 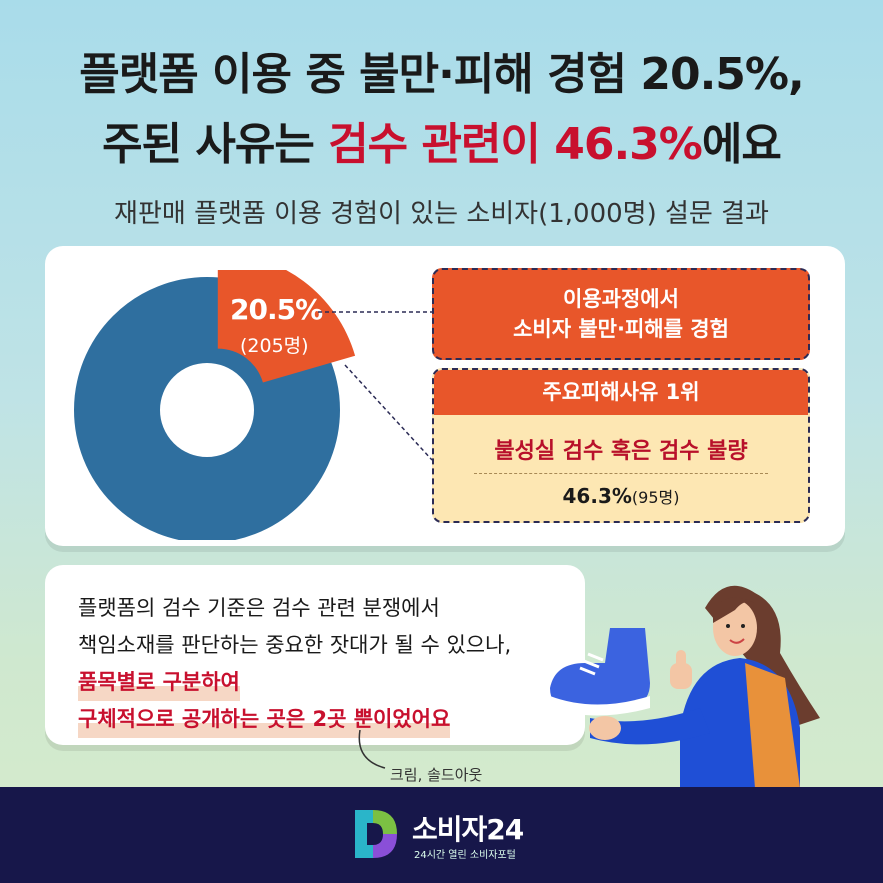 I want to click on top-reason-divider, so click(x=621, y=473).